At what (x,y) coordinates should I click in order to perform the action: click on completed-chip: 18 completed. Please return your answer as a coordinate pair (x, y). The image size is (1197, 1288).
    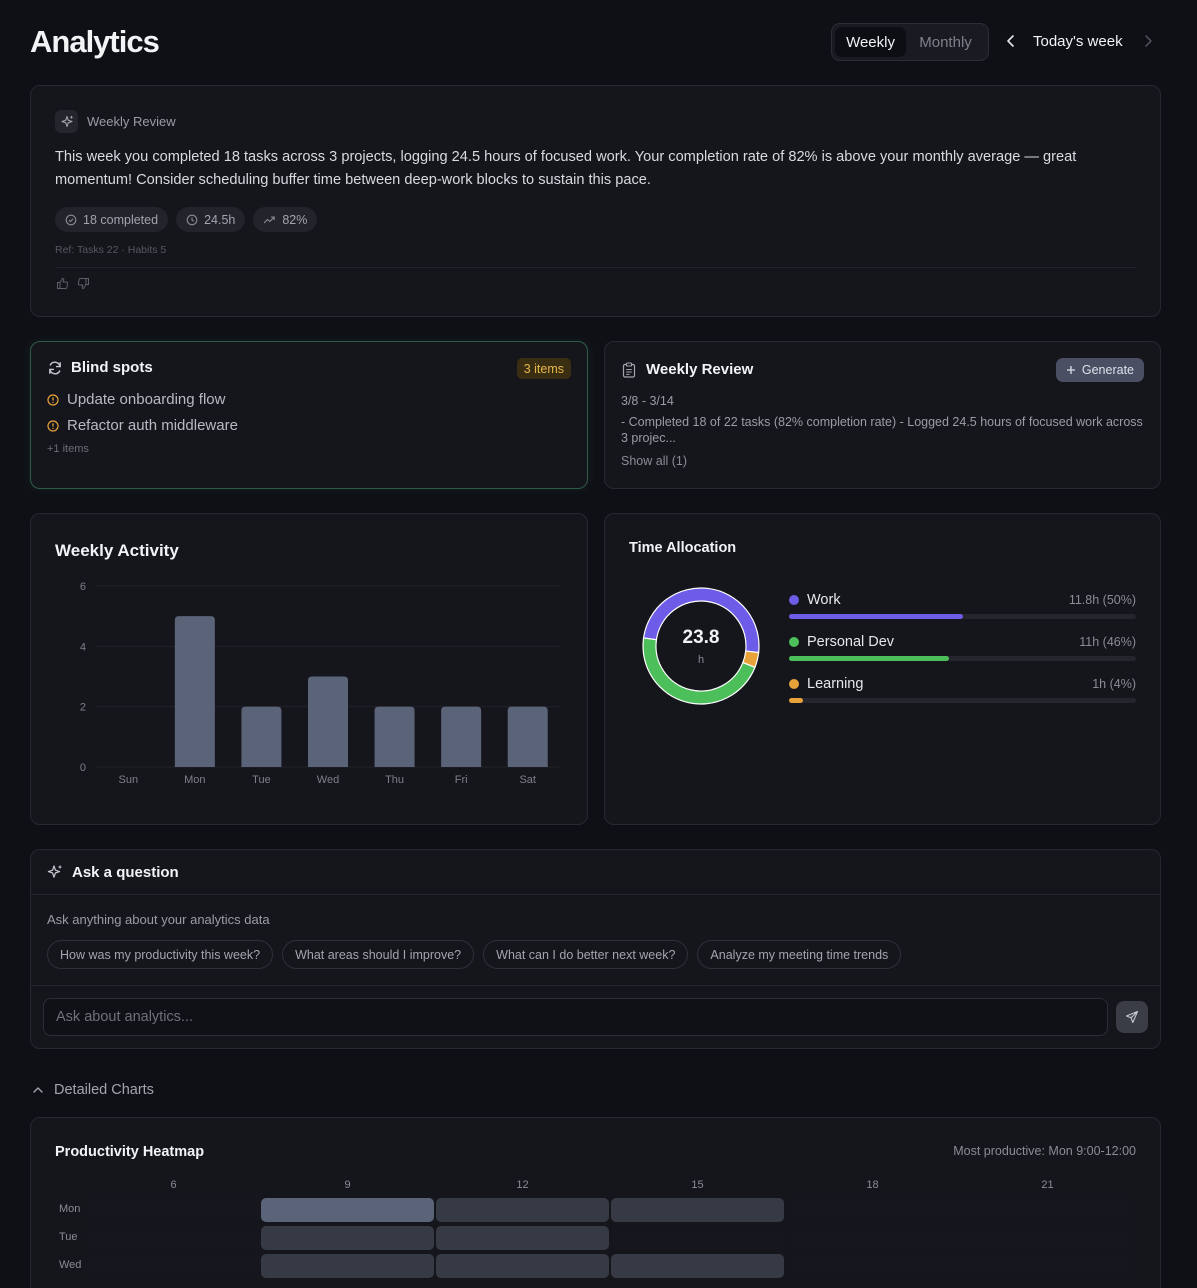
    Looking at the image, I should click on (112, 219).